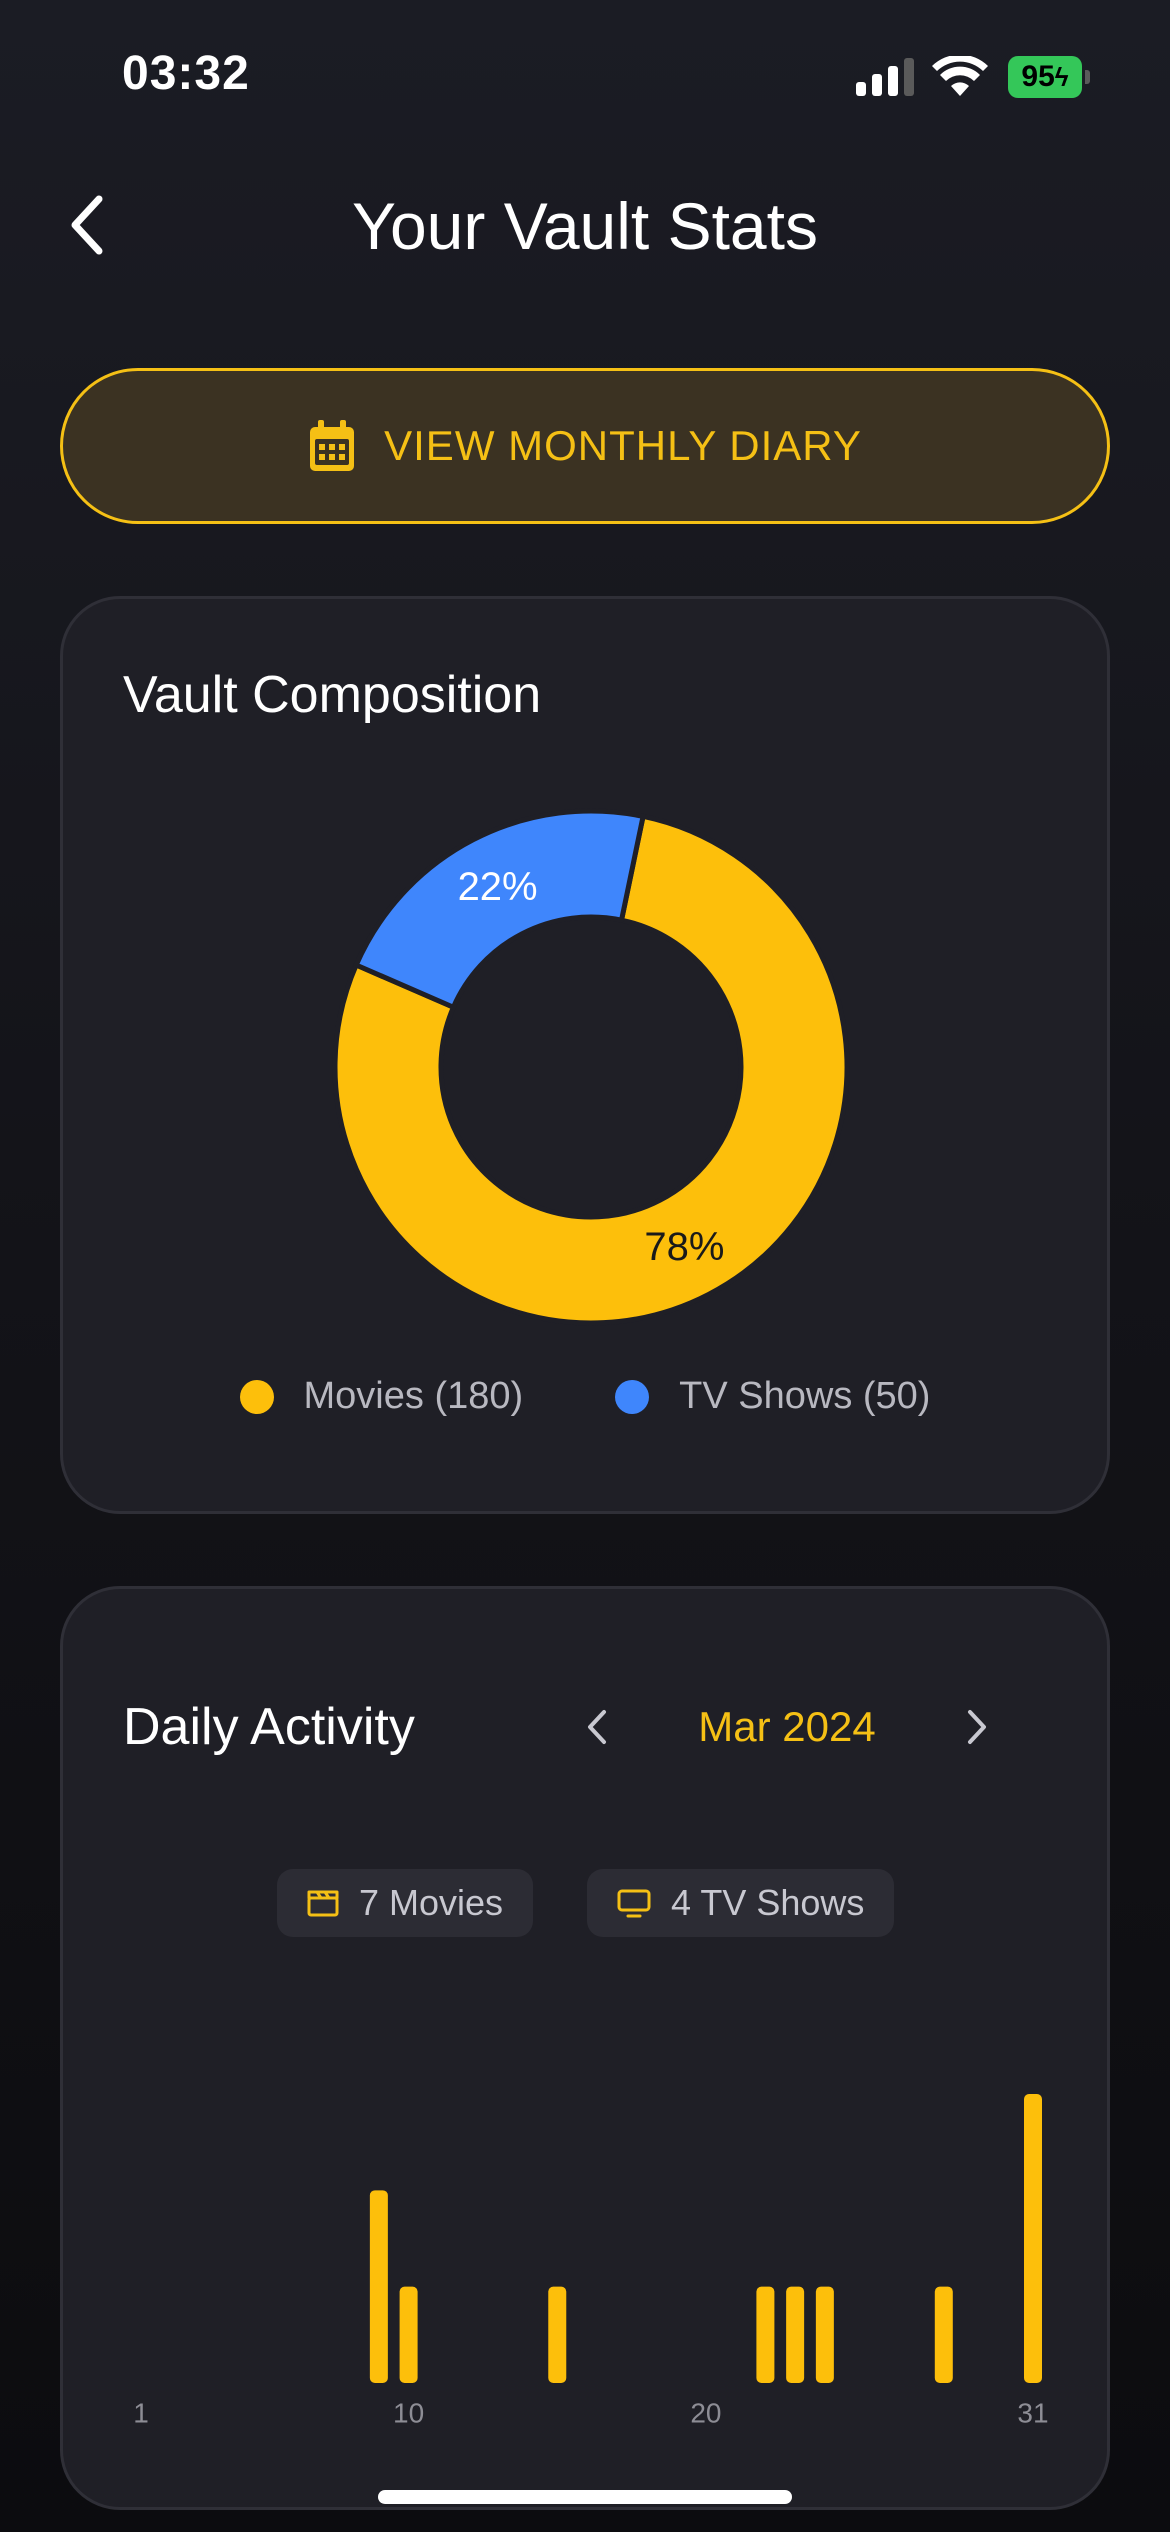 The height and width of the screenshot is (2532, 1170). What do you see at coordinates (591, 2261) in the screenshot?
I see `daily-activity-bar-chart: 1 10 20 31` at bounding box center [591, 2261].